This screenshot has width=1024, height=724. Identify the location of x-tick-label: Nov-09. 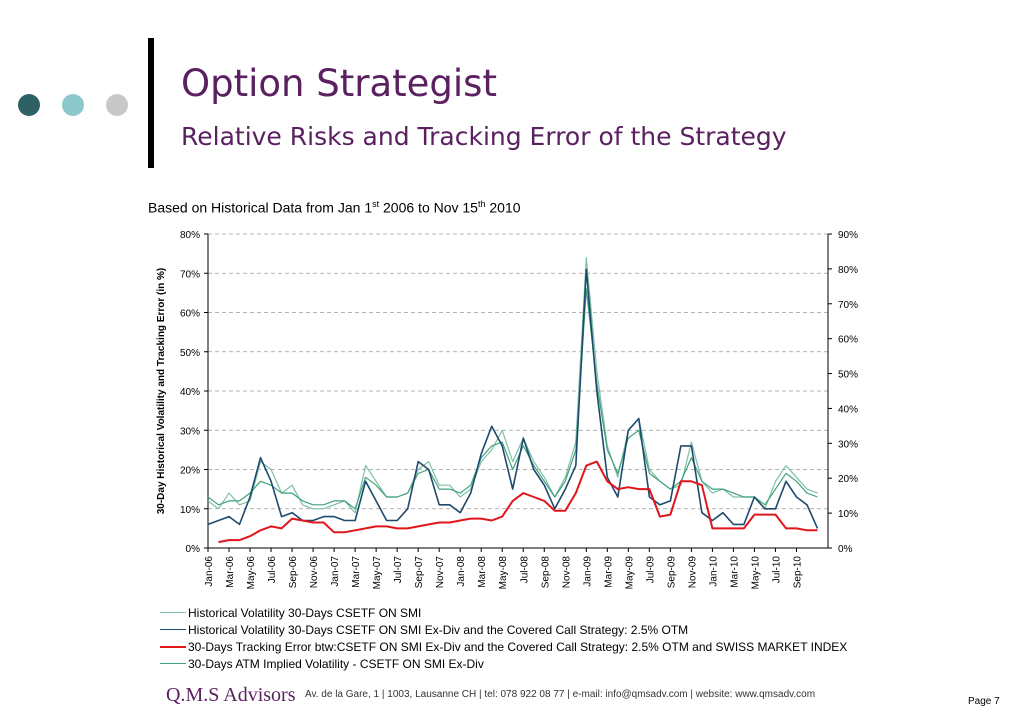
(692, 572).